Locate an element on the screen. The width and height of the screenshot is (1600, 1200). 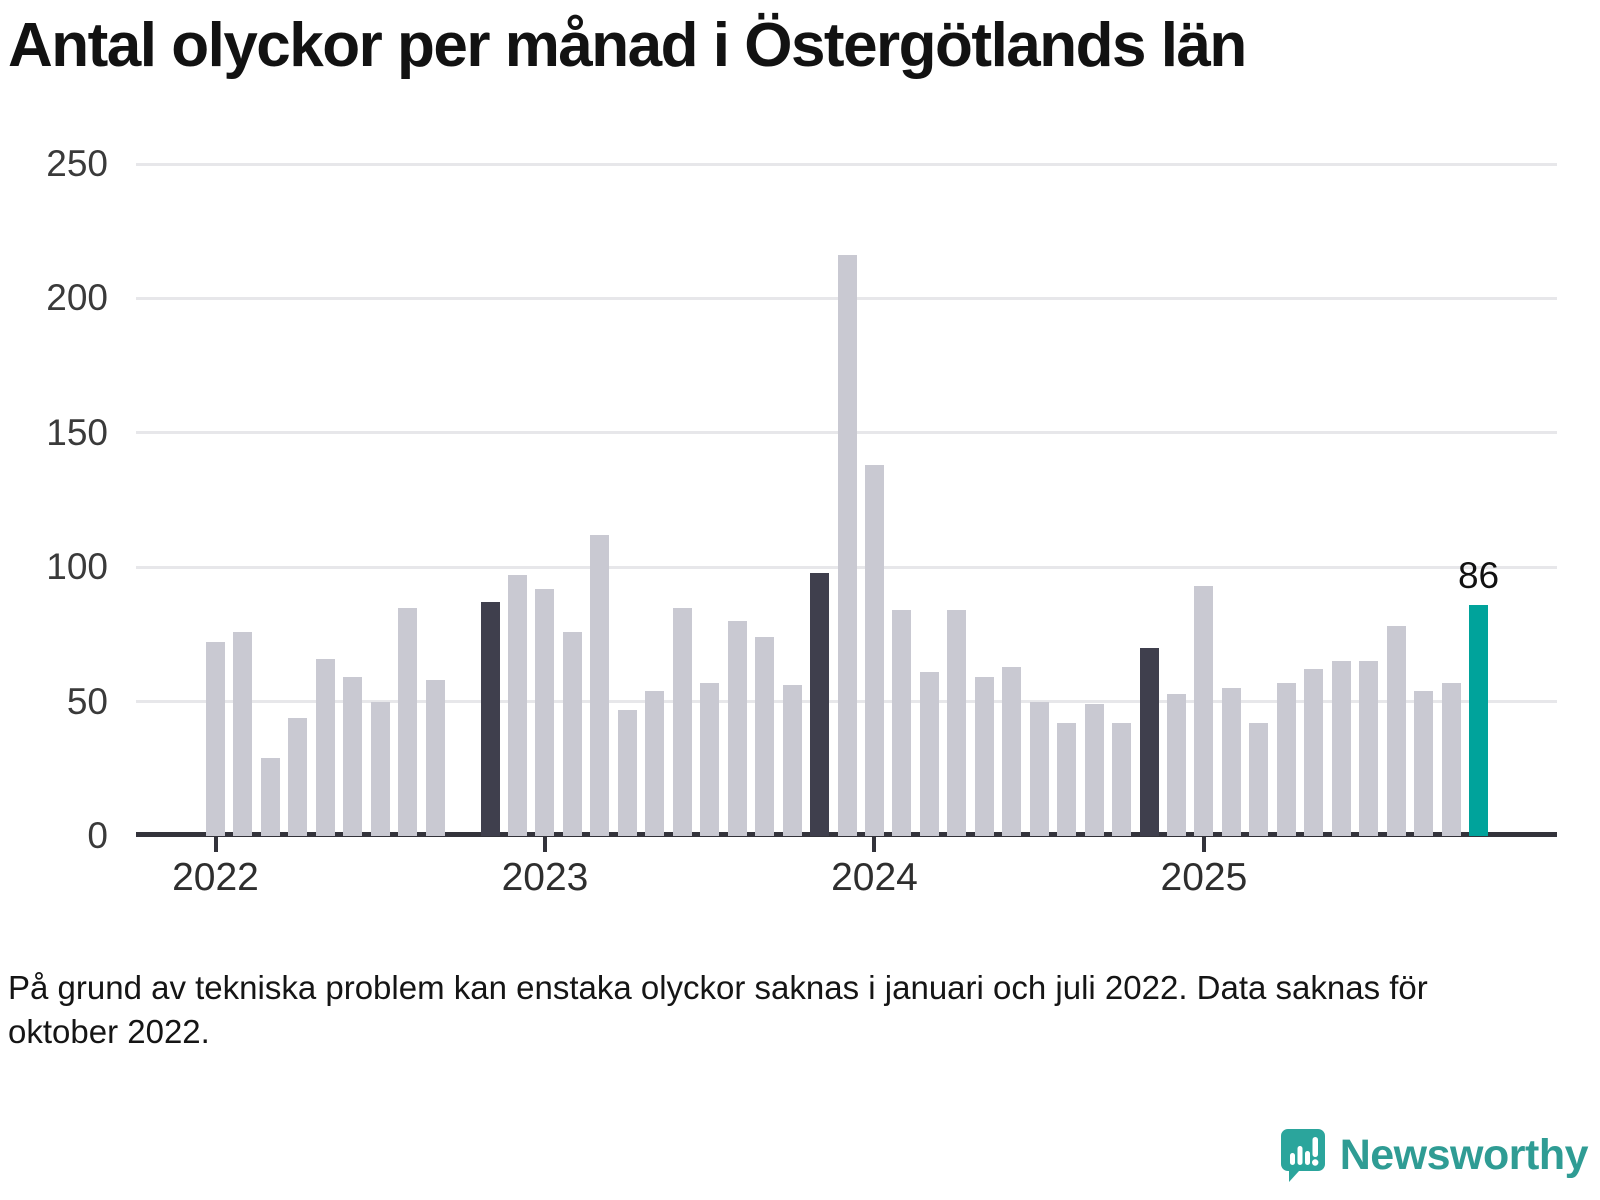
x-axis-tick-2022 is located at coordinates (215, 844).